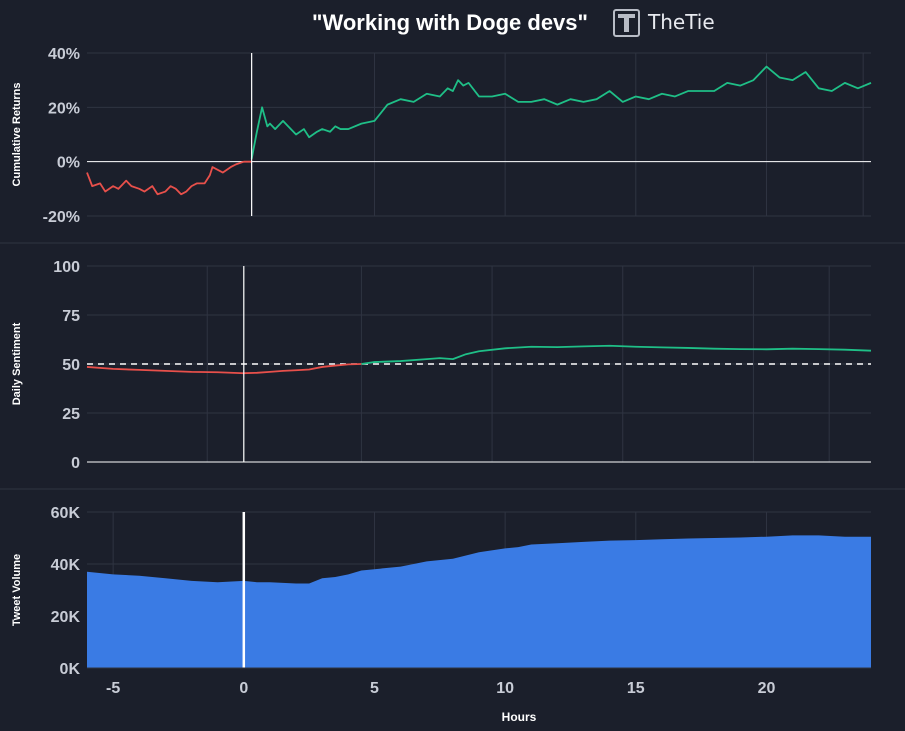 This screenshot has height=731, width=905. What do you see at coordinates (243, 688) in the screenshot?
I see `x-tick-label: 0` at bounding box center [243, 688].